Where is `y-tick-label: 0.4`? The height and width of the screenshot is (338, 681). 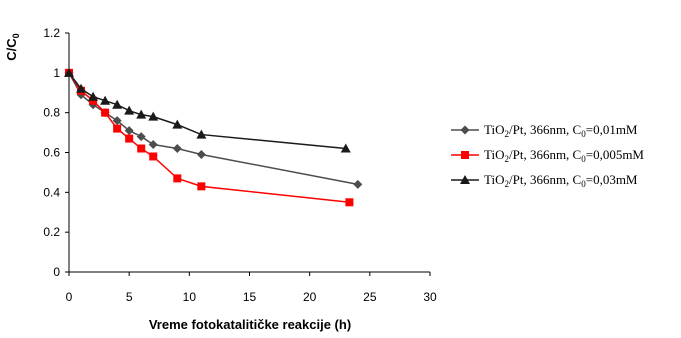
y-tick-label: 0.4 is located at coordinates (51, 192).